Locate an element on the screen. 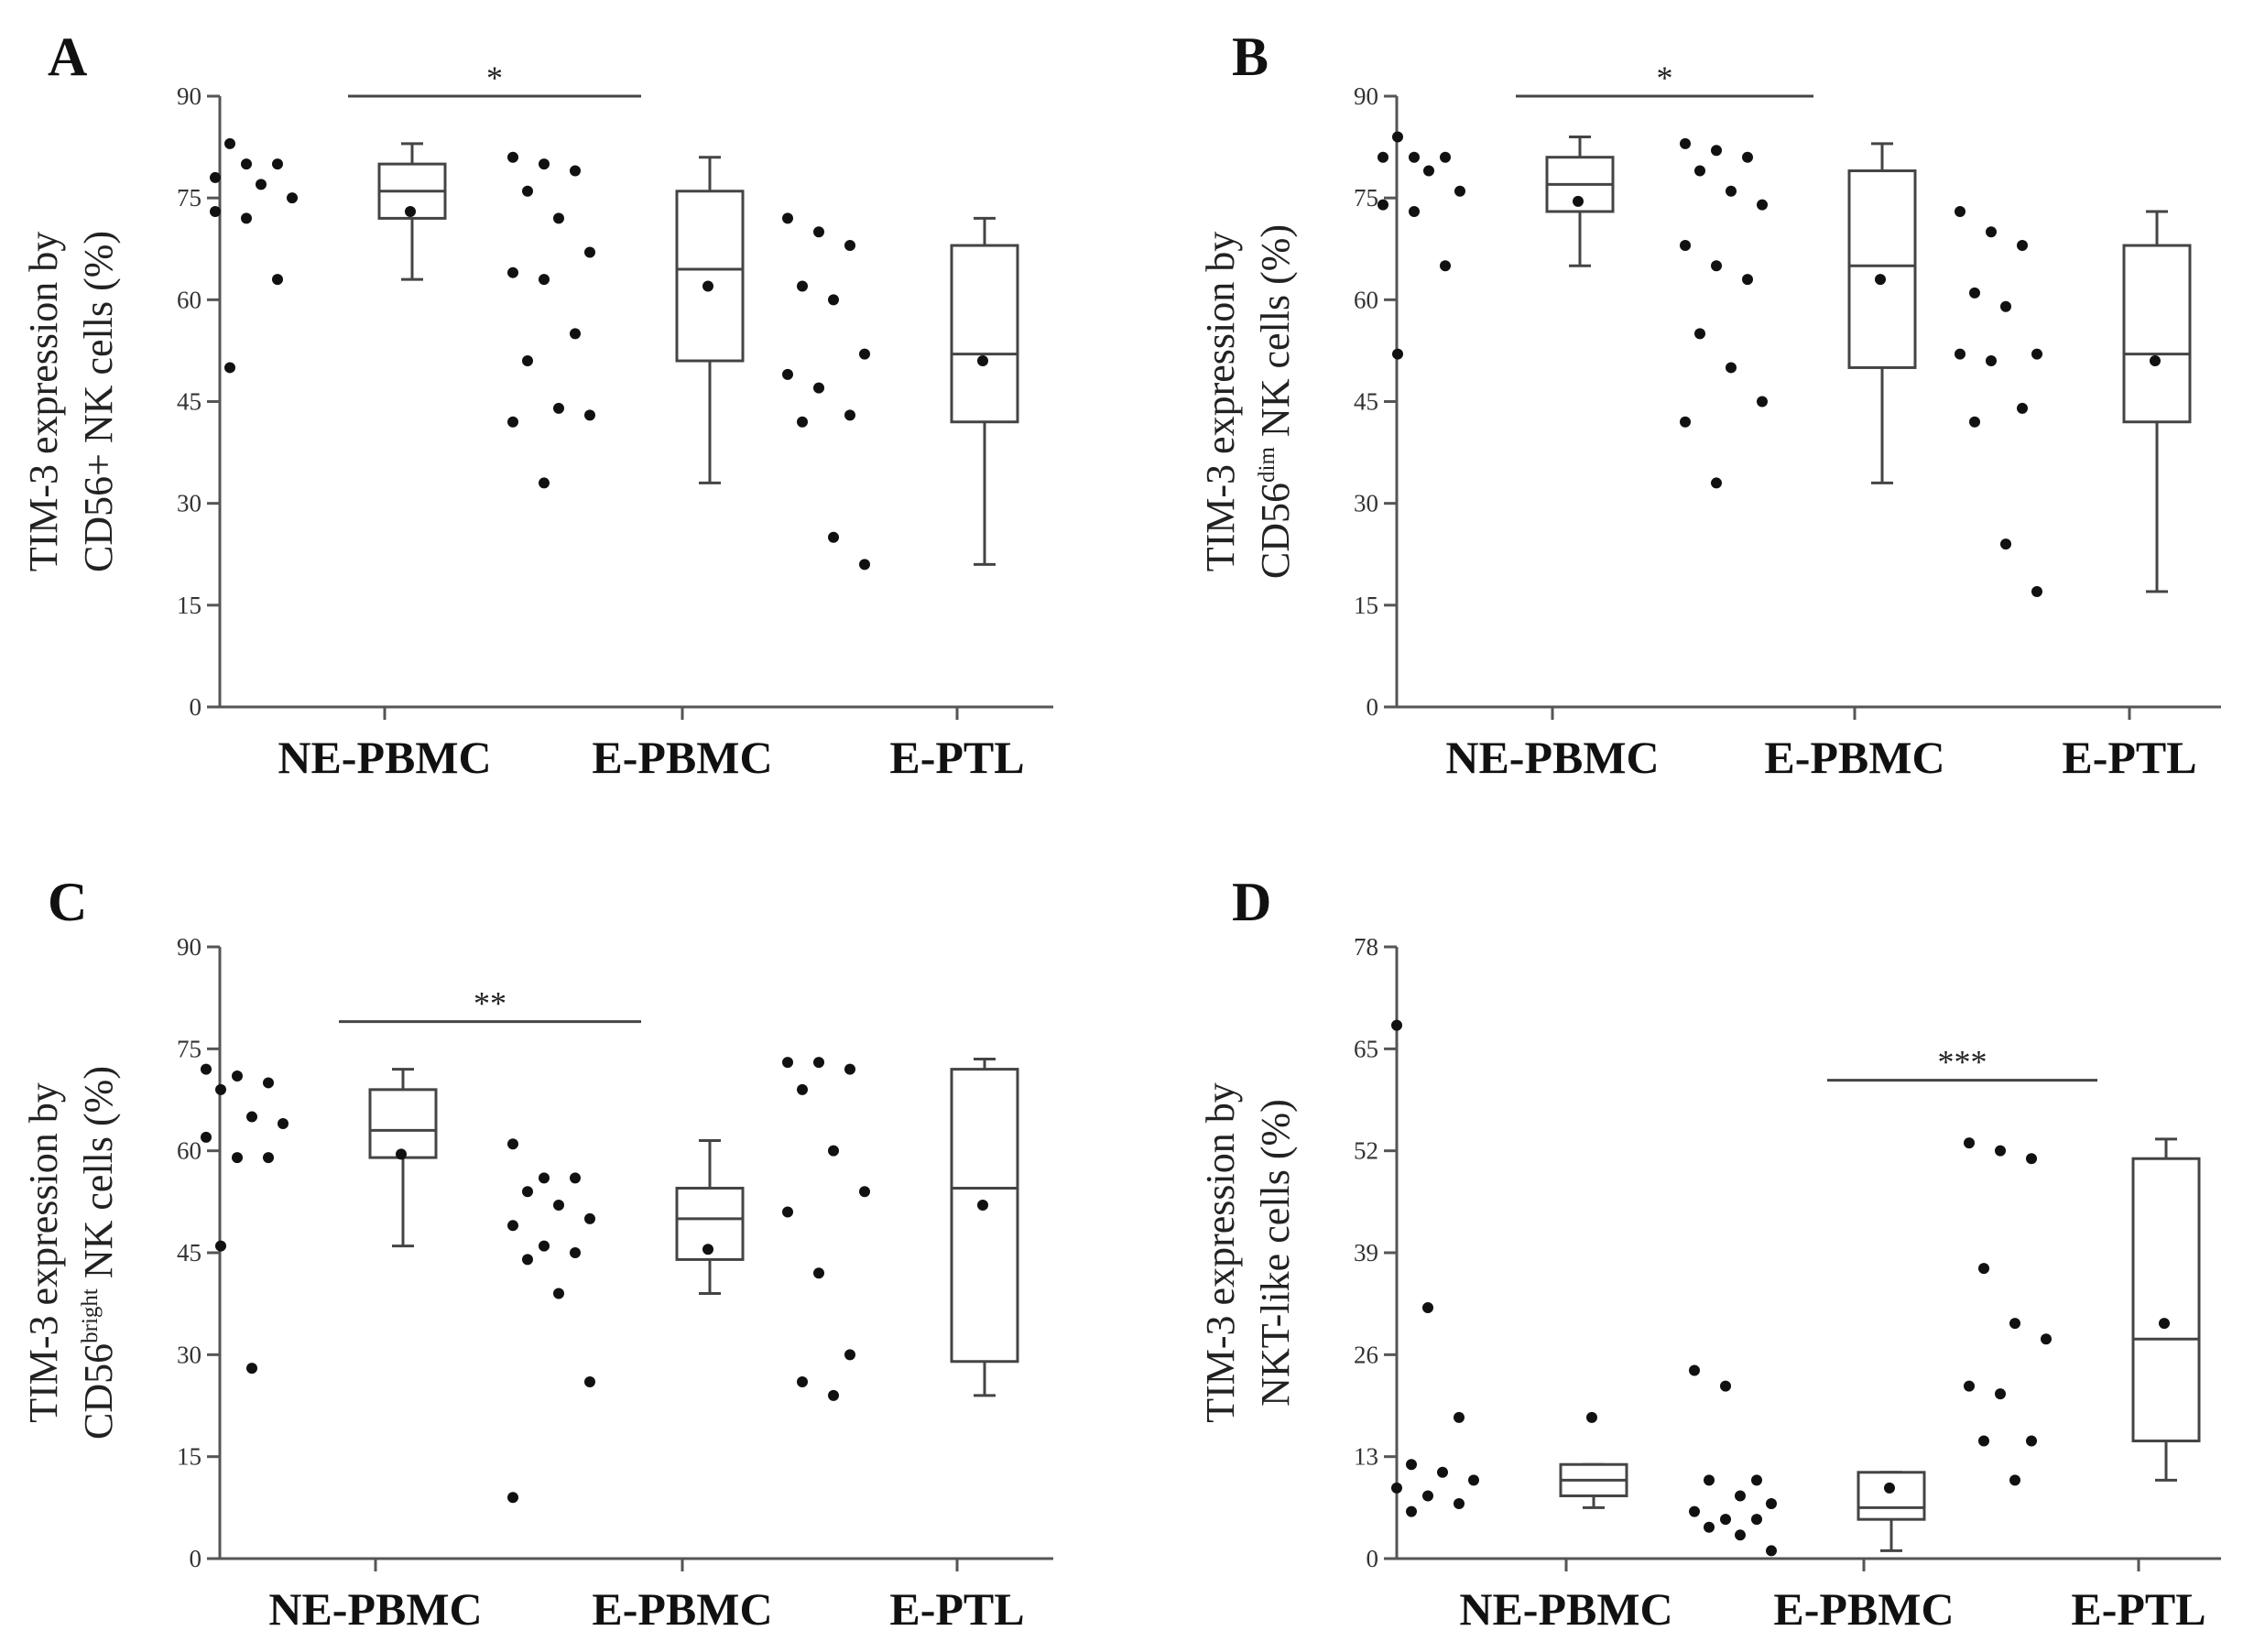  category-label: E-PTL is located at coordinates (2138, 1609).